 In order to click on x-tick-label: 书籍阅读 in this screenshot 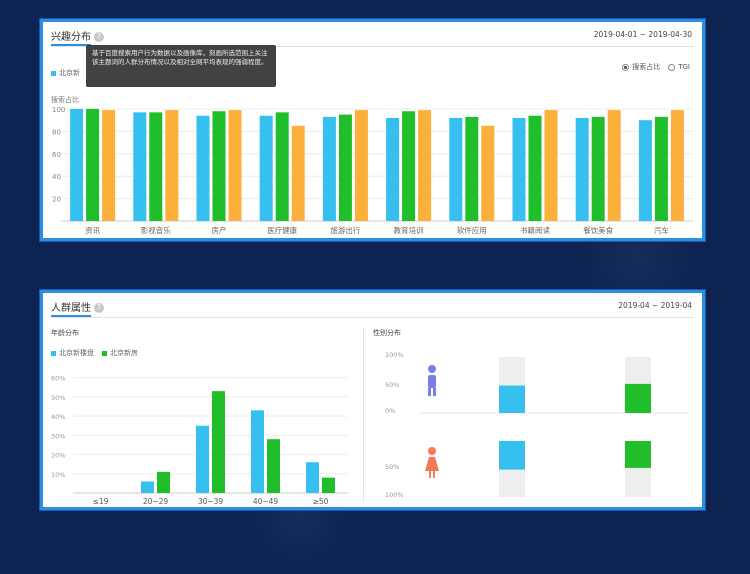, I will do `click(535, 230)`.